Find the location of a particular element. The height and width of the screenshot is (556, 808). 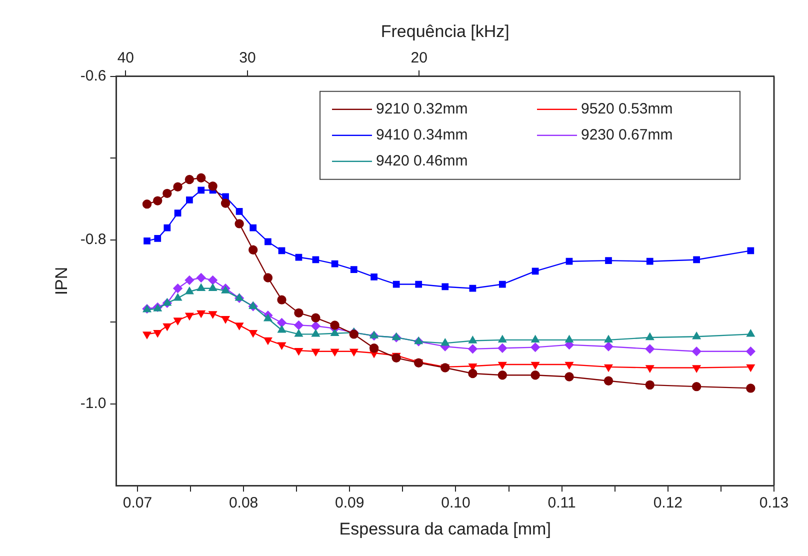

x-tick-label: 0.10 is located at coordinates (455, 503).